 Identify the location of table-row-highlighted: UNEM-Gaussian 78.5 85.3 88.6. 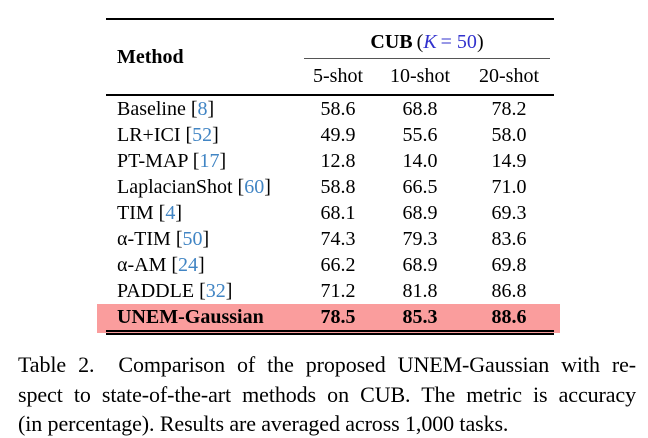
(330, 318).